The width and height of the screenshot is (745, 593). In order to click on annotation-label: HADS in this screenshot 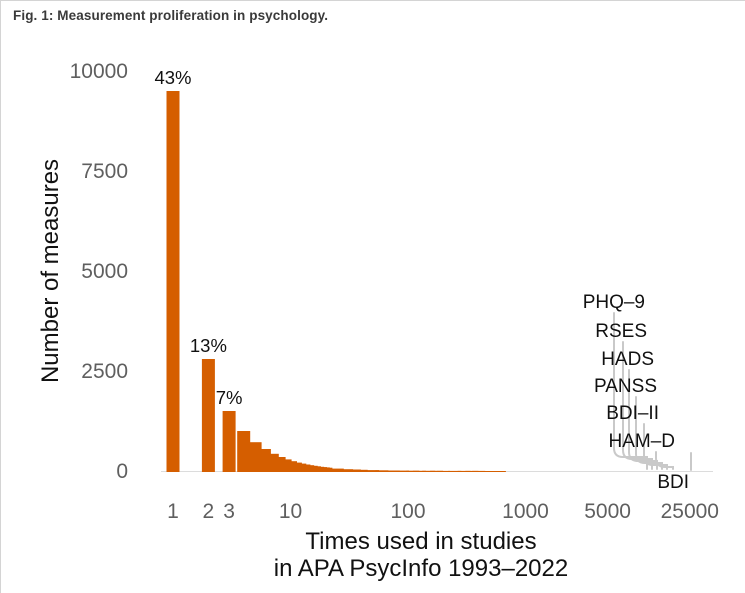, I will do `click(627, 359)`.